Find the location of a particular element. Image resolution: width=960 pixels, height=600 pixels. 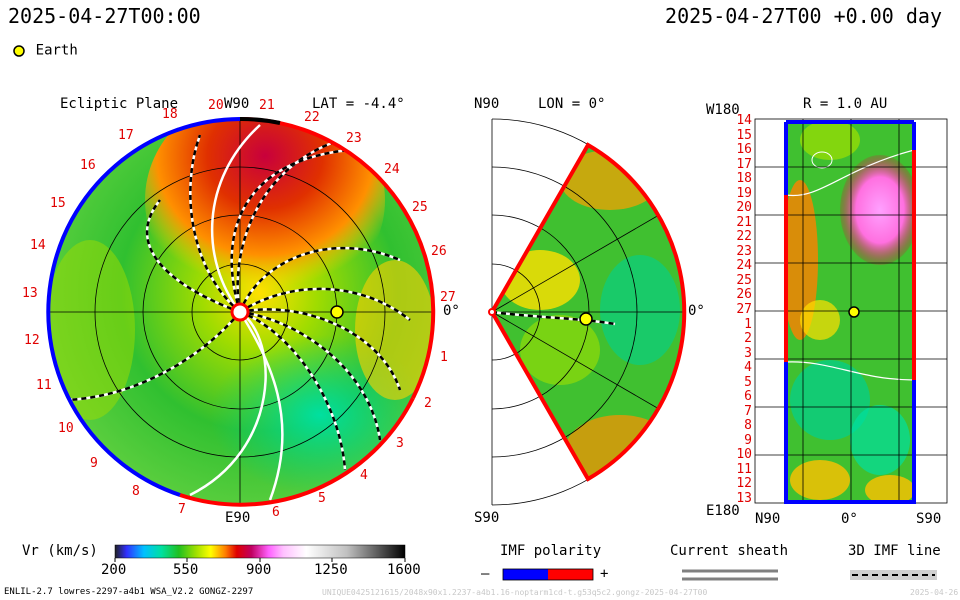

rot-label: 26 is located at coordinates (439, 251).